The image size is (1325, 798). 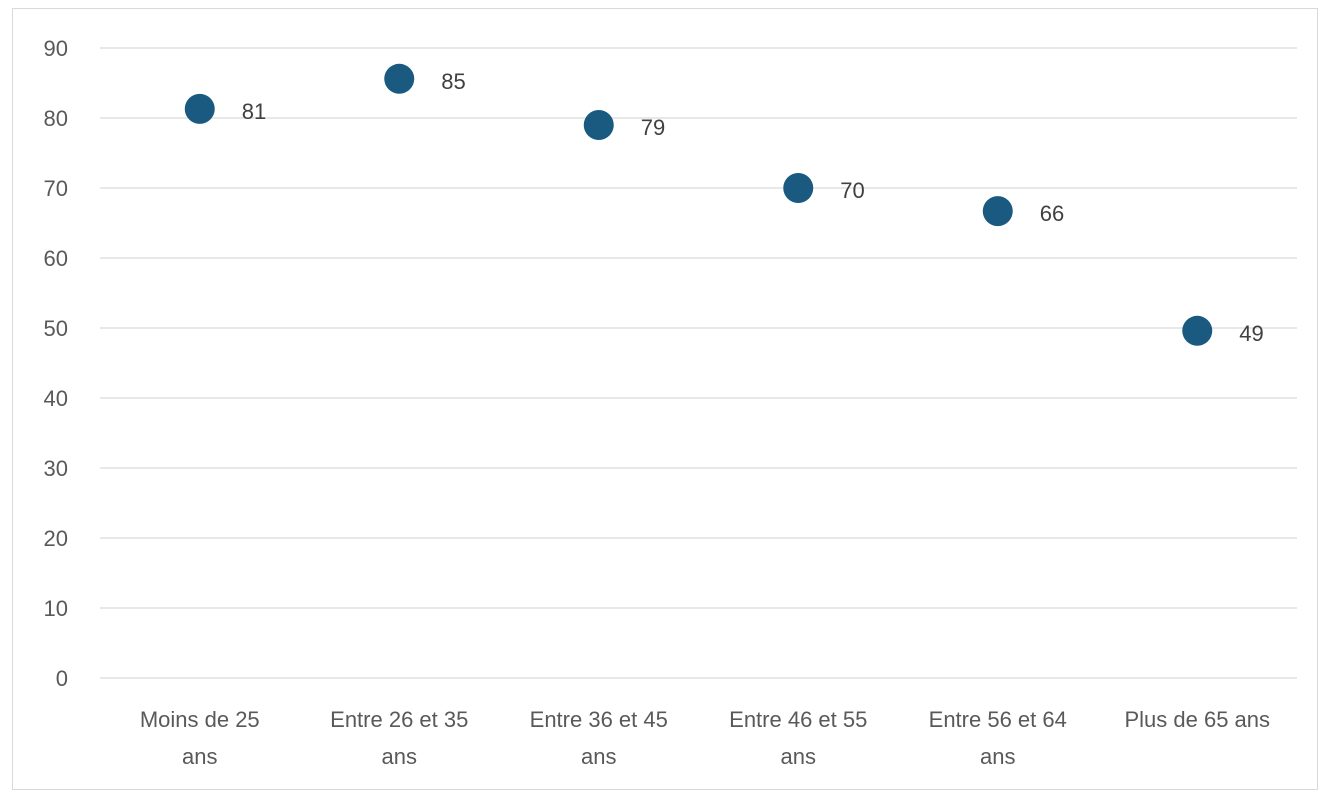 What do you see at coordinates (56, 468) in the screenshot?
I see `y-tick-label: 30` at bounding box center [56, 468].